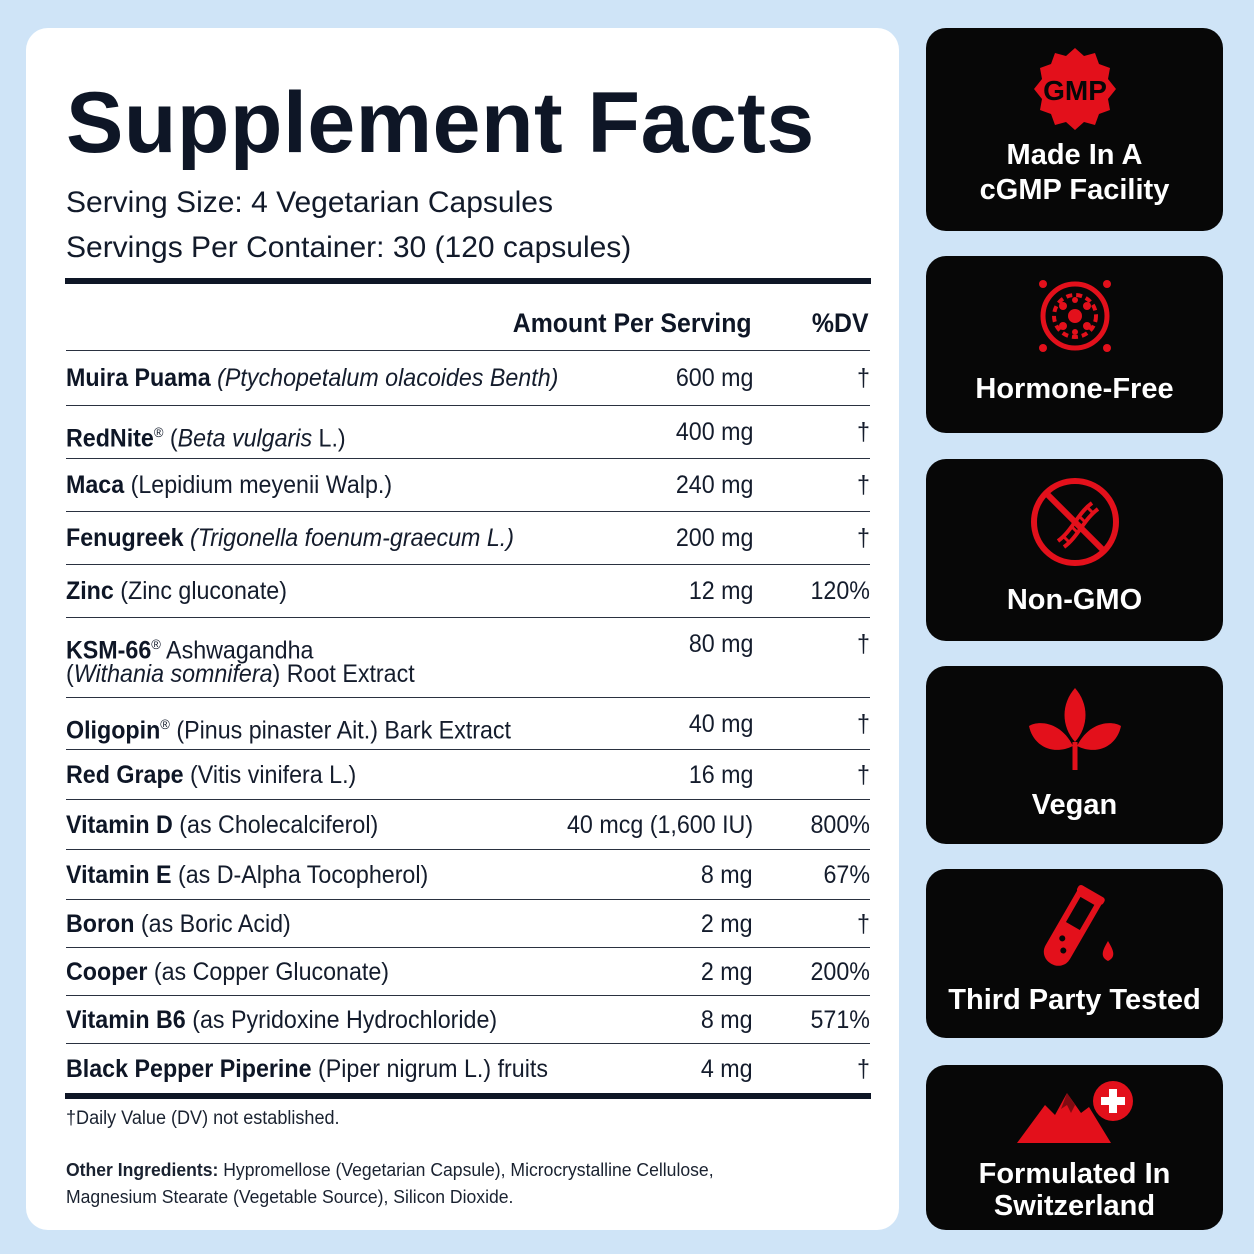 The height and width of the screenshot is (1254, 1254). I want to click on test-tube-icon, so click(1078, 925).